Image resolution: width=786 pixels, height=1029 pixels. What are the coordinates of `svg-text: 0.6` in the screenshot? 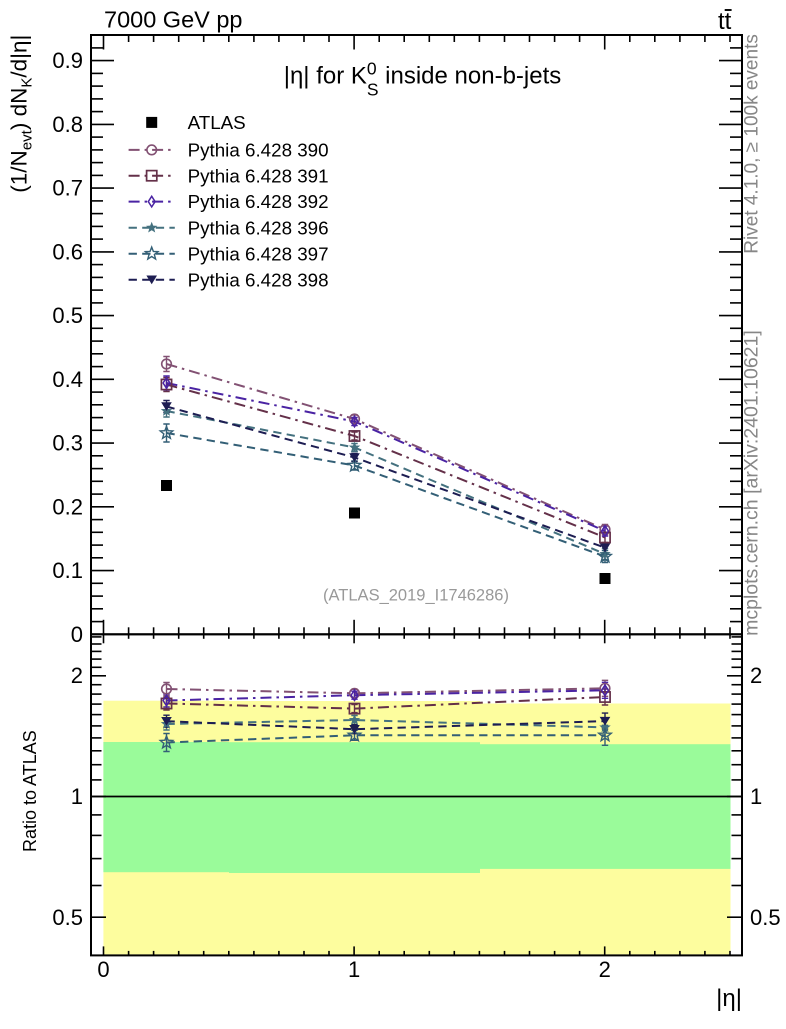 It's located at (67, 251).